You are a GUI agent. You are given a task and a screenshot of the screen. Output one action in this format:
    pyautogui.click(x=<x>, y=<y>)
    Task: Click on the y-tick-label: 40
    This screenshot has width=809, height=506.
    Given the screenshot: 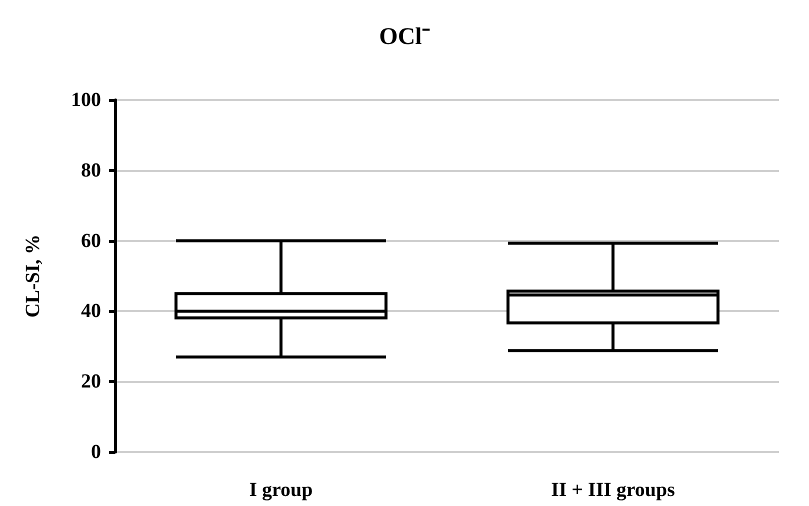 What is the action you would take?
    pyautogui.click(x=91, y=311)
    